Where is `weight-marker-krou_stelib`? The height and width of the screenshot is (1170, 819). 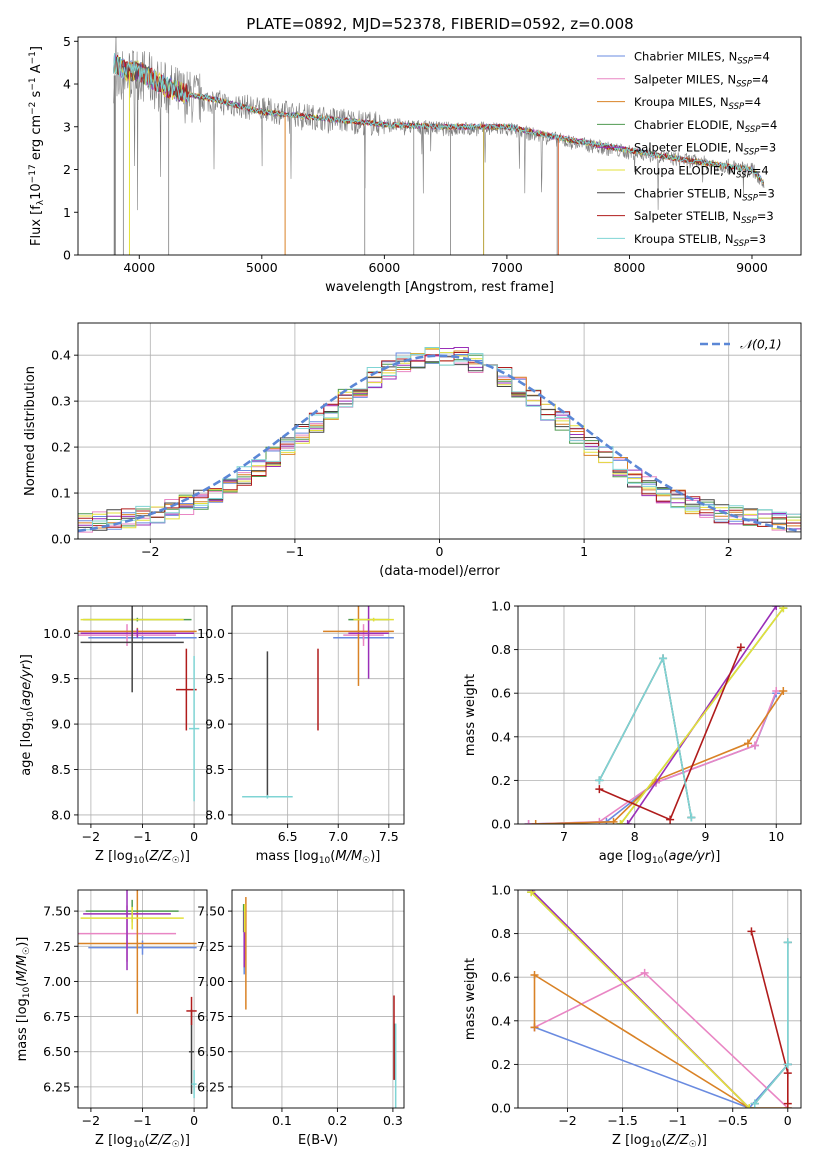
weight-marker-krou_stelib is located at coordinates (663, 658).